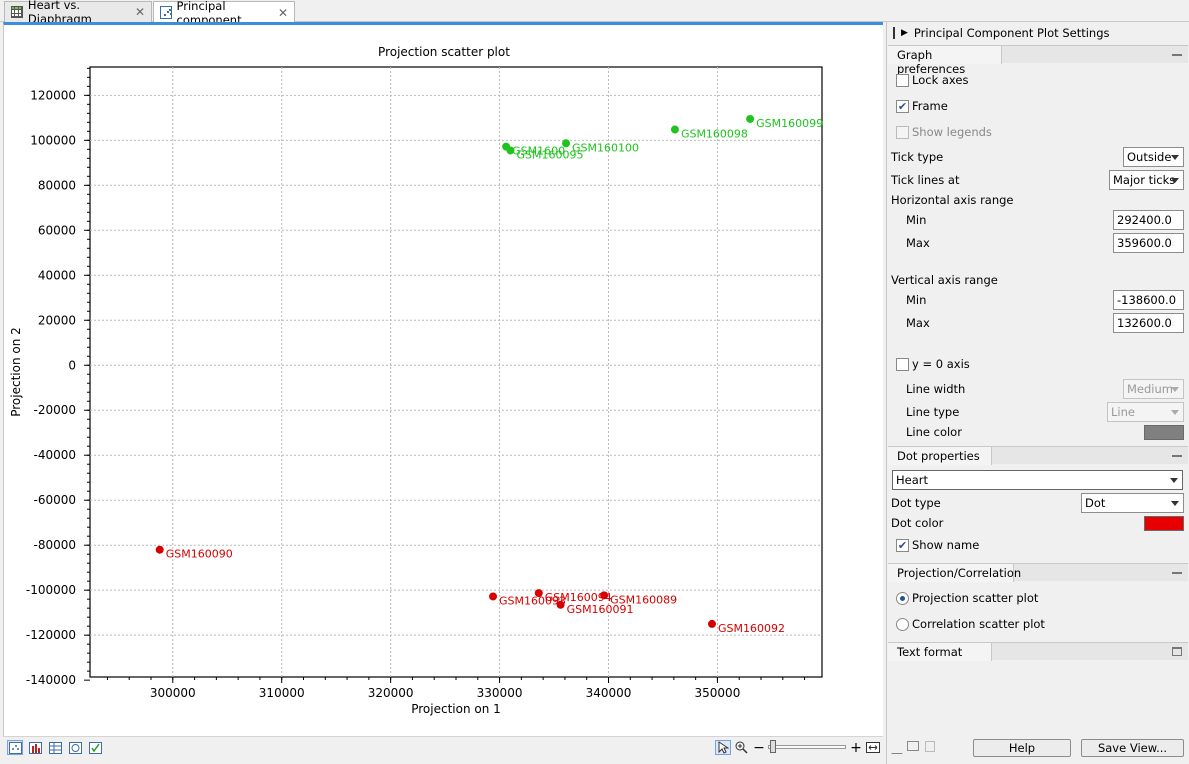  I want to click on line-type-select: Line, so click(1145, 412).